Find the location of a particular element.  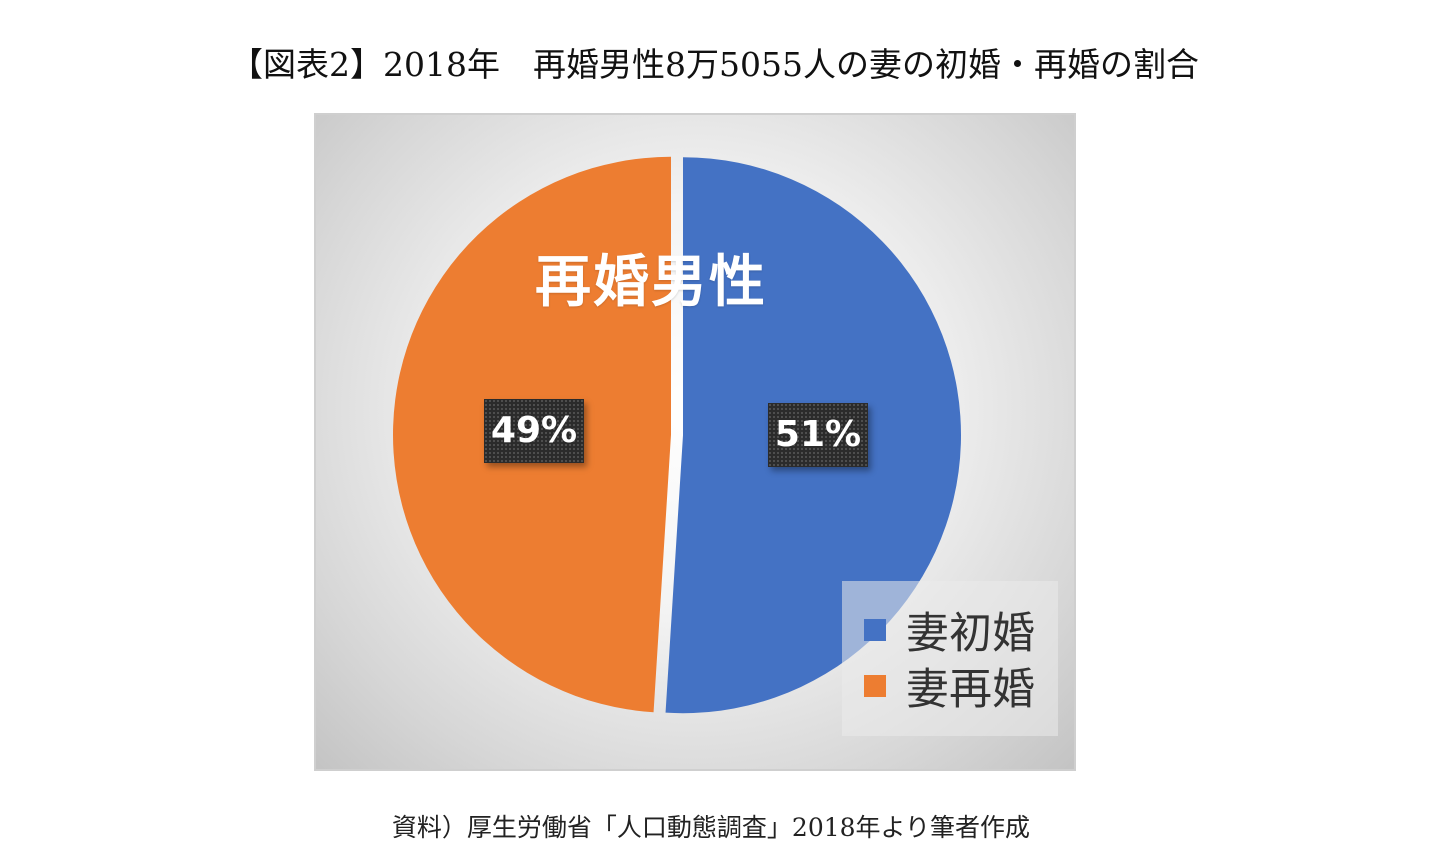

legend-item-wife-remarriage: 妻再婚 is located at coordinates (949, 688).